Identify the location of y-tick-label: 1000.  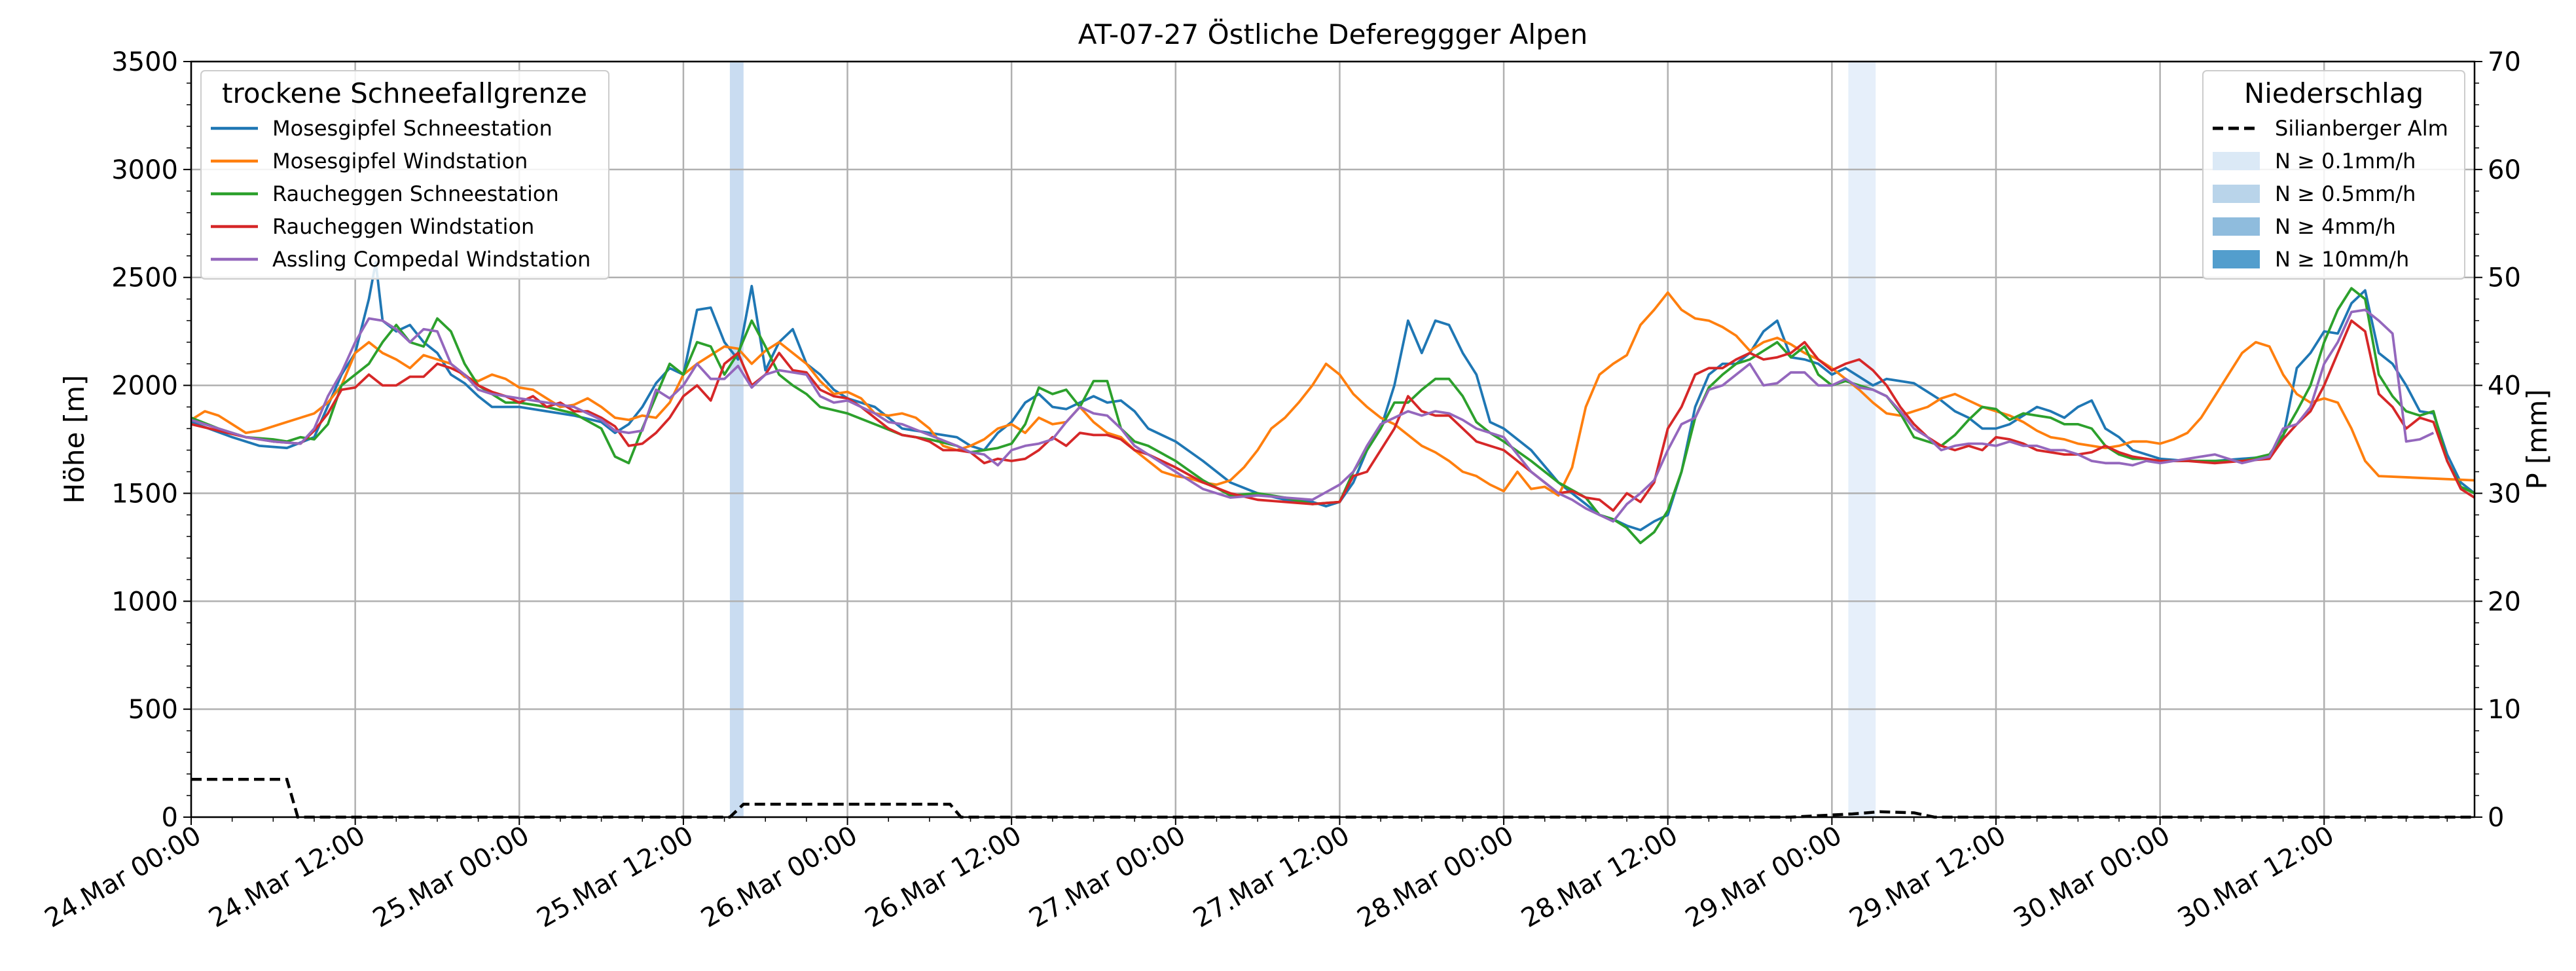
(144, 602).